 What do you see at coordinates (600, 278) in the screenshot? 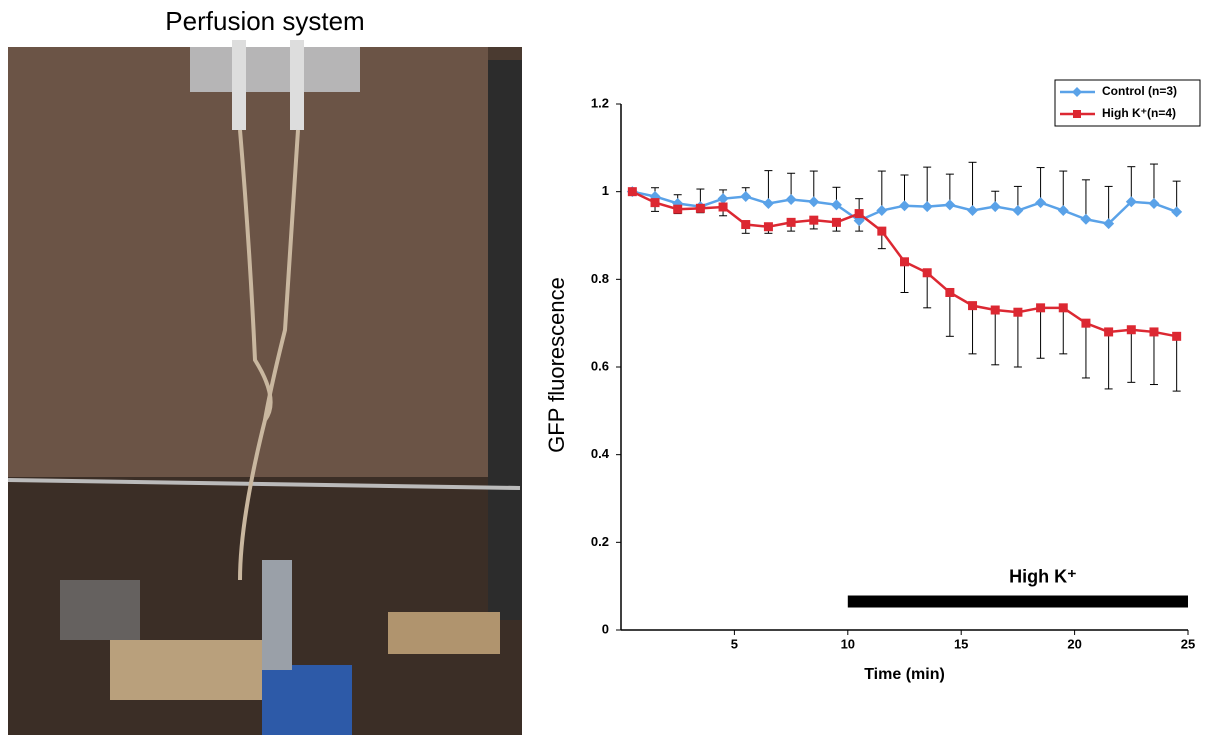
I see `y-tick-label: 0.8` at bounding box center [600, 278].